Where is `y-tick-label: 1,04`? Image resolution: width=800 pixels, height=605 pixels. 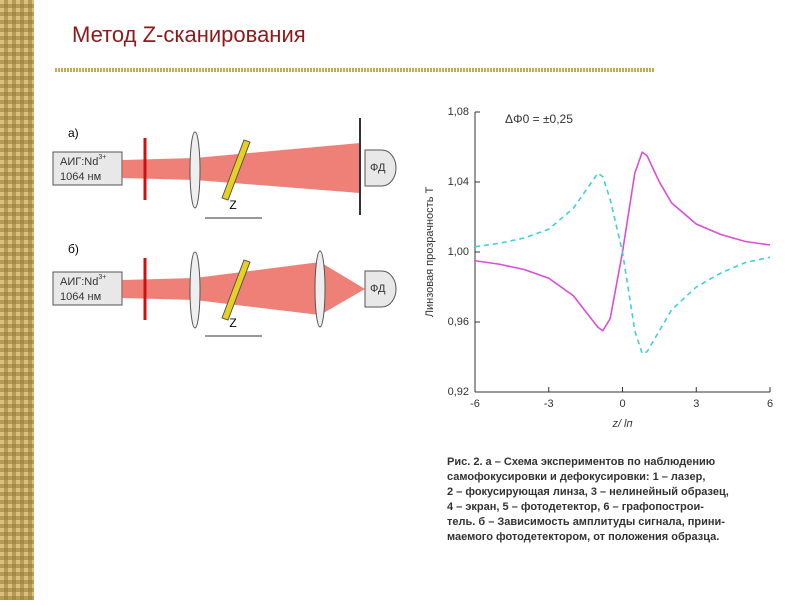 y-tick-label: 1,04 is located at coordinates (458, 182).